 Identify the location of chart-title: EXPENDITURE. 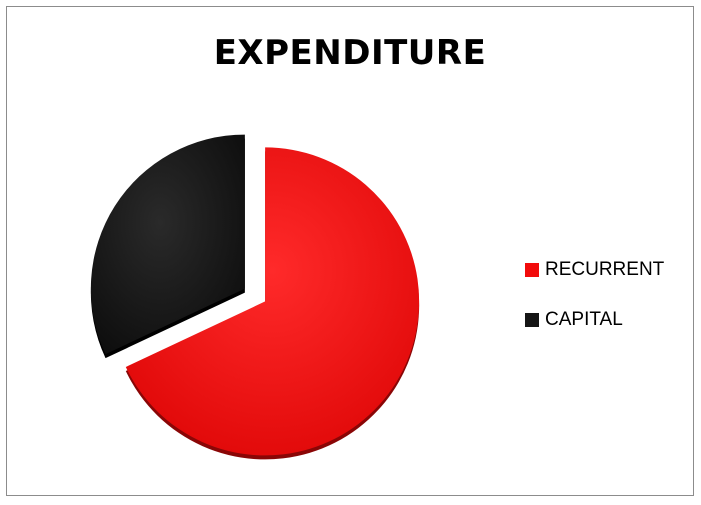
(350, 53).